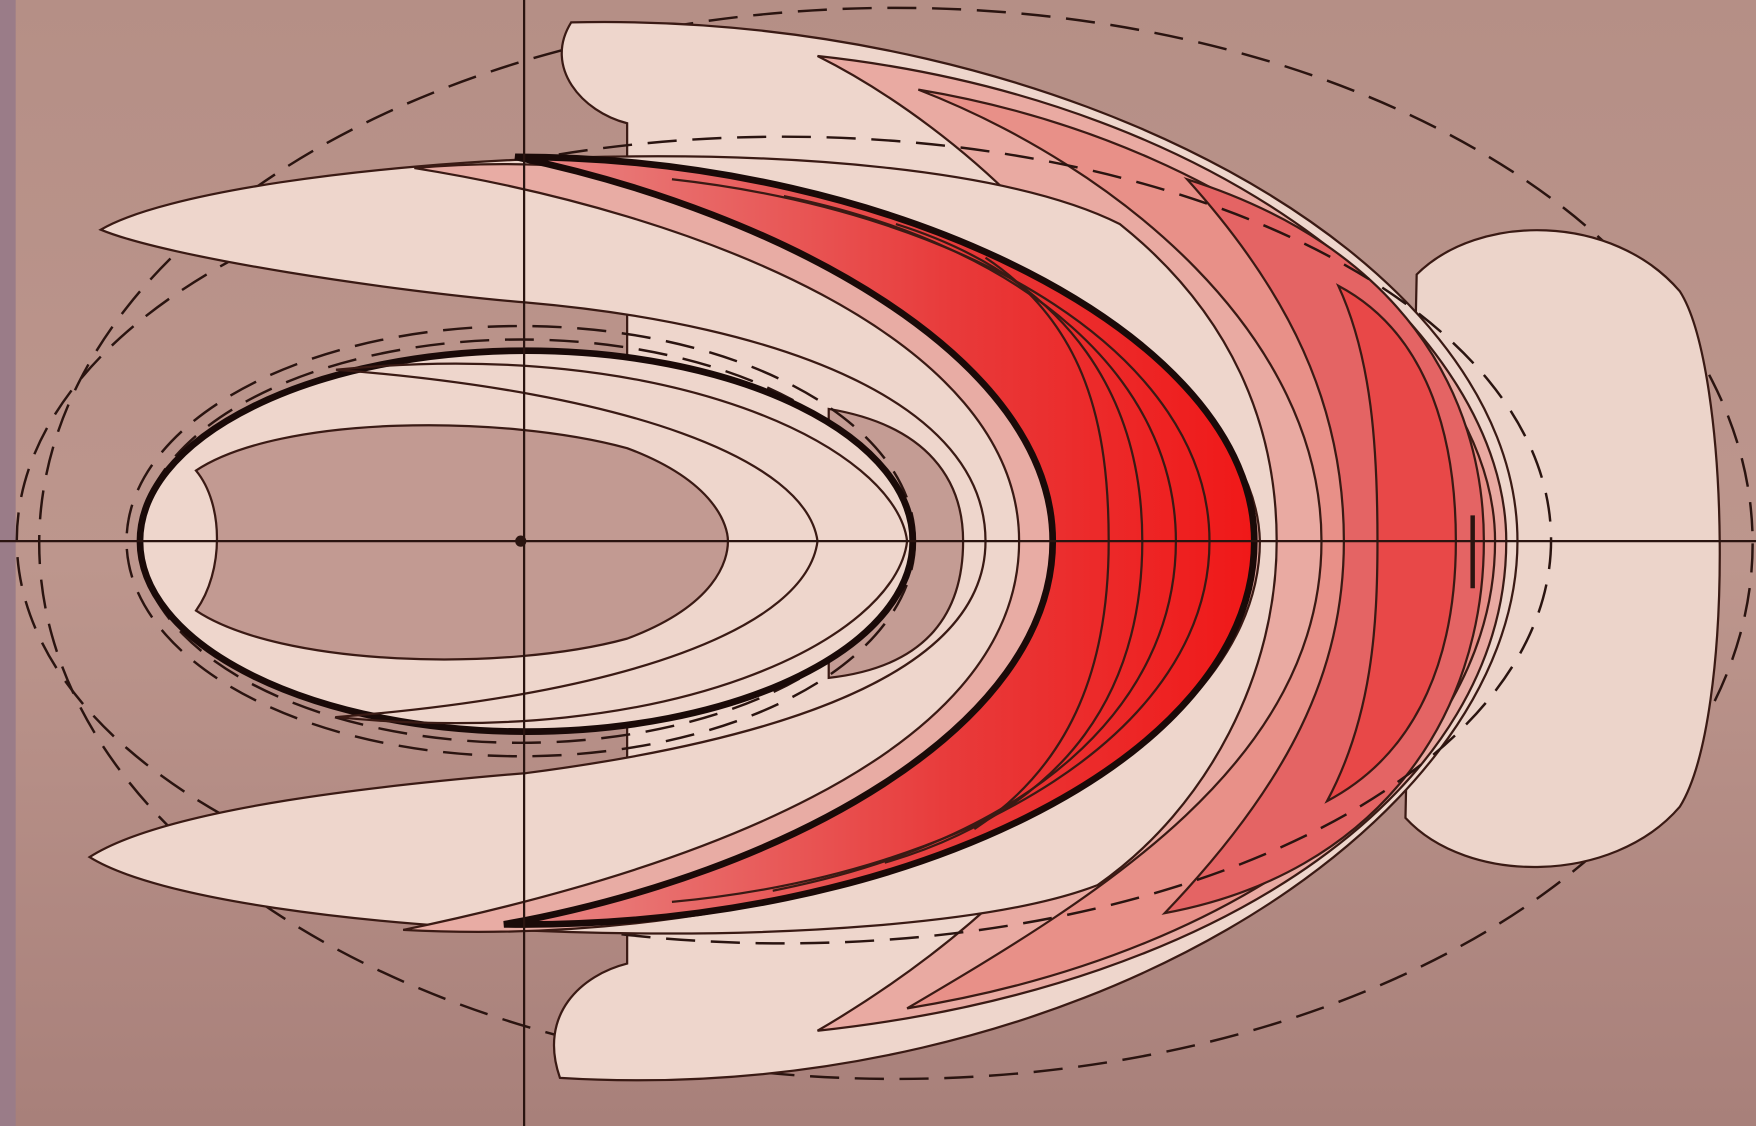 The image size is (1756, 1126). Describe the element at coordinates (8, 563) in the screenshot. I see `left-edge` at that location.